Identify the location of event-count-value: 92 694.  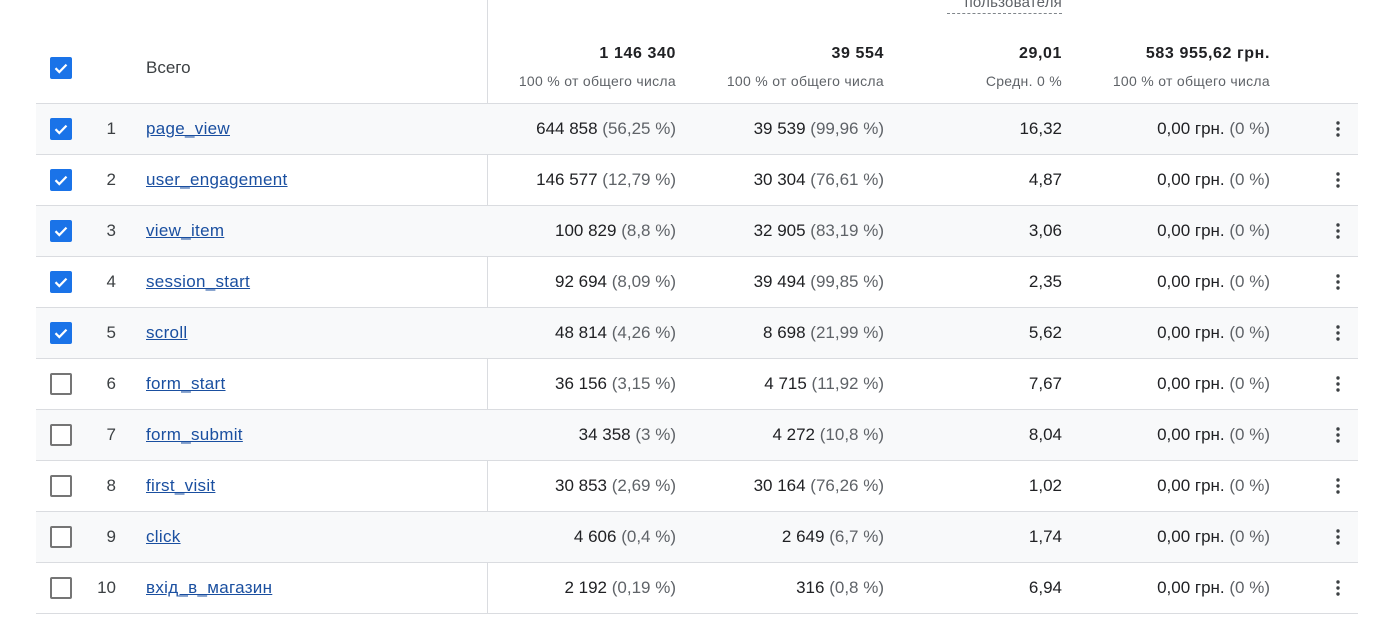
(581, 281).